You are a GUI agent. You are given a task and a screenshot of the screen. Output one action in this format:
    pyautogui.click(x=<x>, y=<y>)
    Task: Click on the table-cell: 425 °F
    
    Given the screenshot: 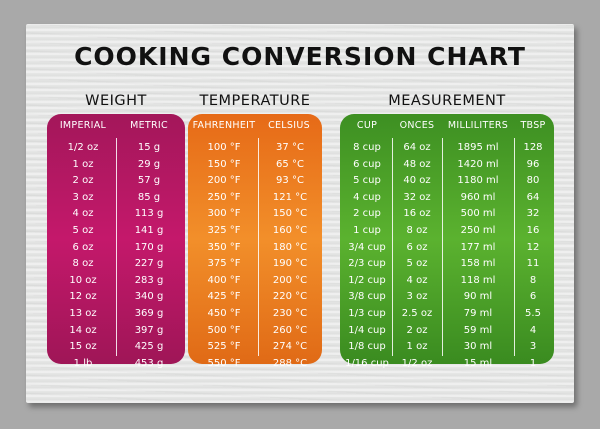 What is the action you would take?
    pyautogui.click(x=224, y=297)
    